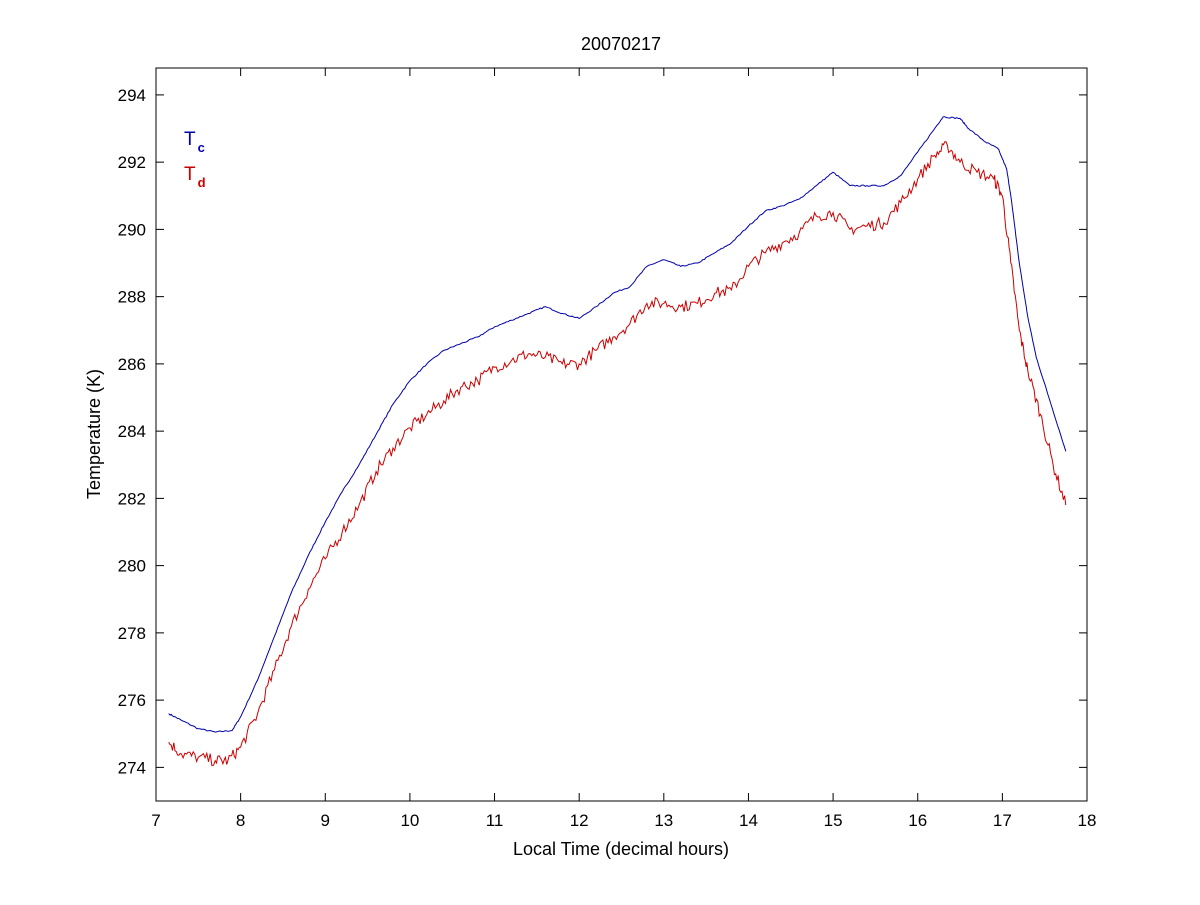  What do you see at coordinates (579, 820) in the screenshot?
I see `x-tick-label: 12` at bounding box center [579, 820].